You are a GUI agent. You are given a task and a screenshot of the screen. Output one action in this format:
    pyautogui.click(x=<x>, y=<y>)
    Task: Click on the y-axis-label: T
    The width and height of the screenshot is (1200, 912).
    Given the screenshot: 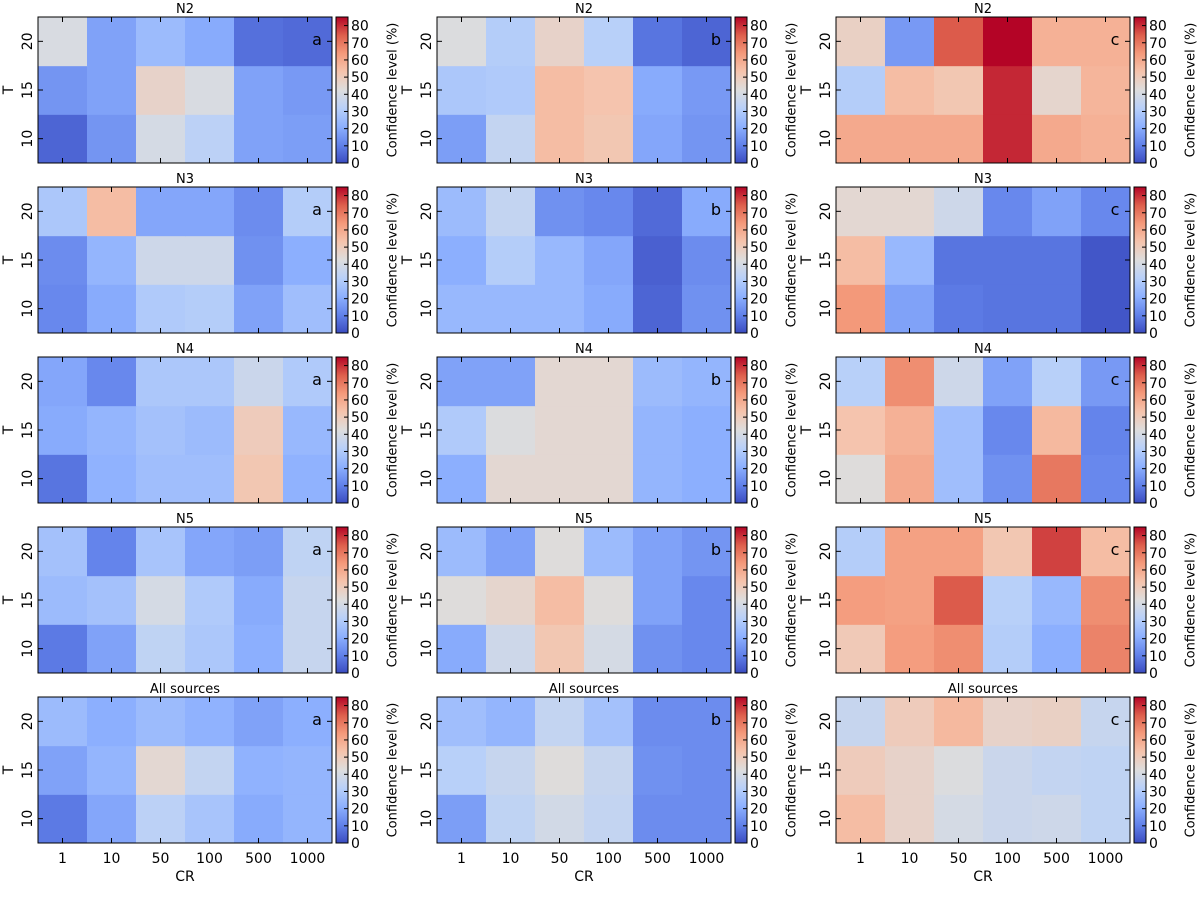 What is the action you would take?
    pyautogui.click(x=807, y=770)
    